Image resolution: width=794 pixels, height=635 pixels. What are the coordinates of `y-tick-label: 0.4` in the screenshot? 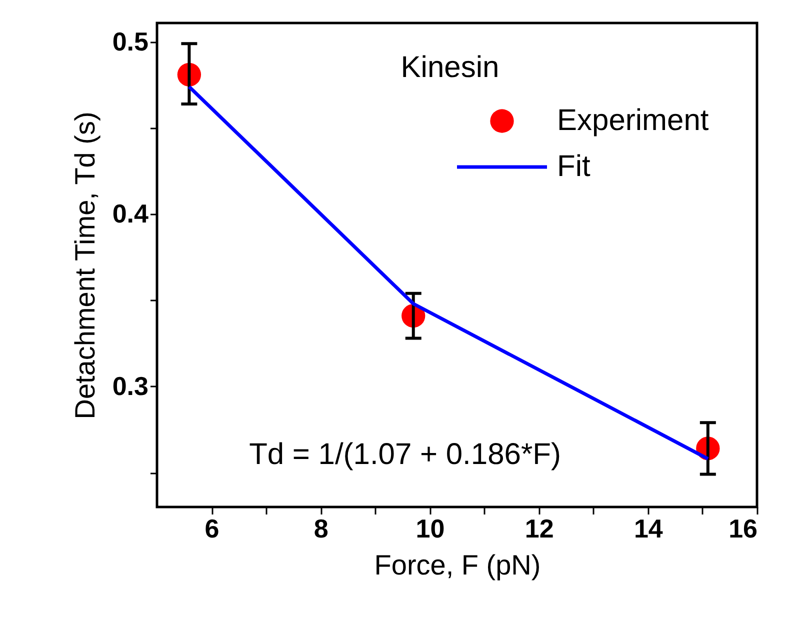 It's located at (131, 213).